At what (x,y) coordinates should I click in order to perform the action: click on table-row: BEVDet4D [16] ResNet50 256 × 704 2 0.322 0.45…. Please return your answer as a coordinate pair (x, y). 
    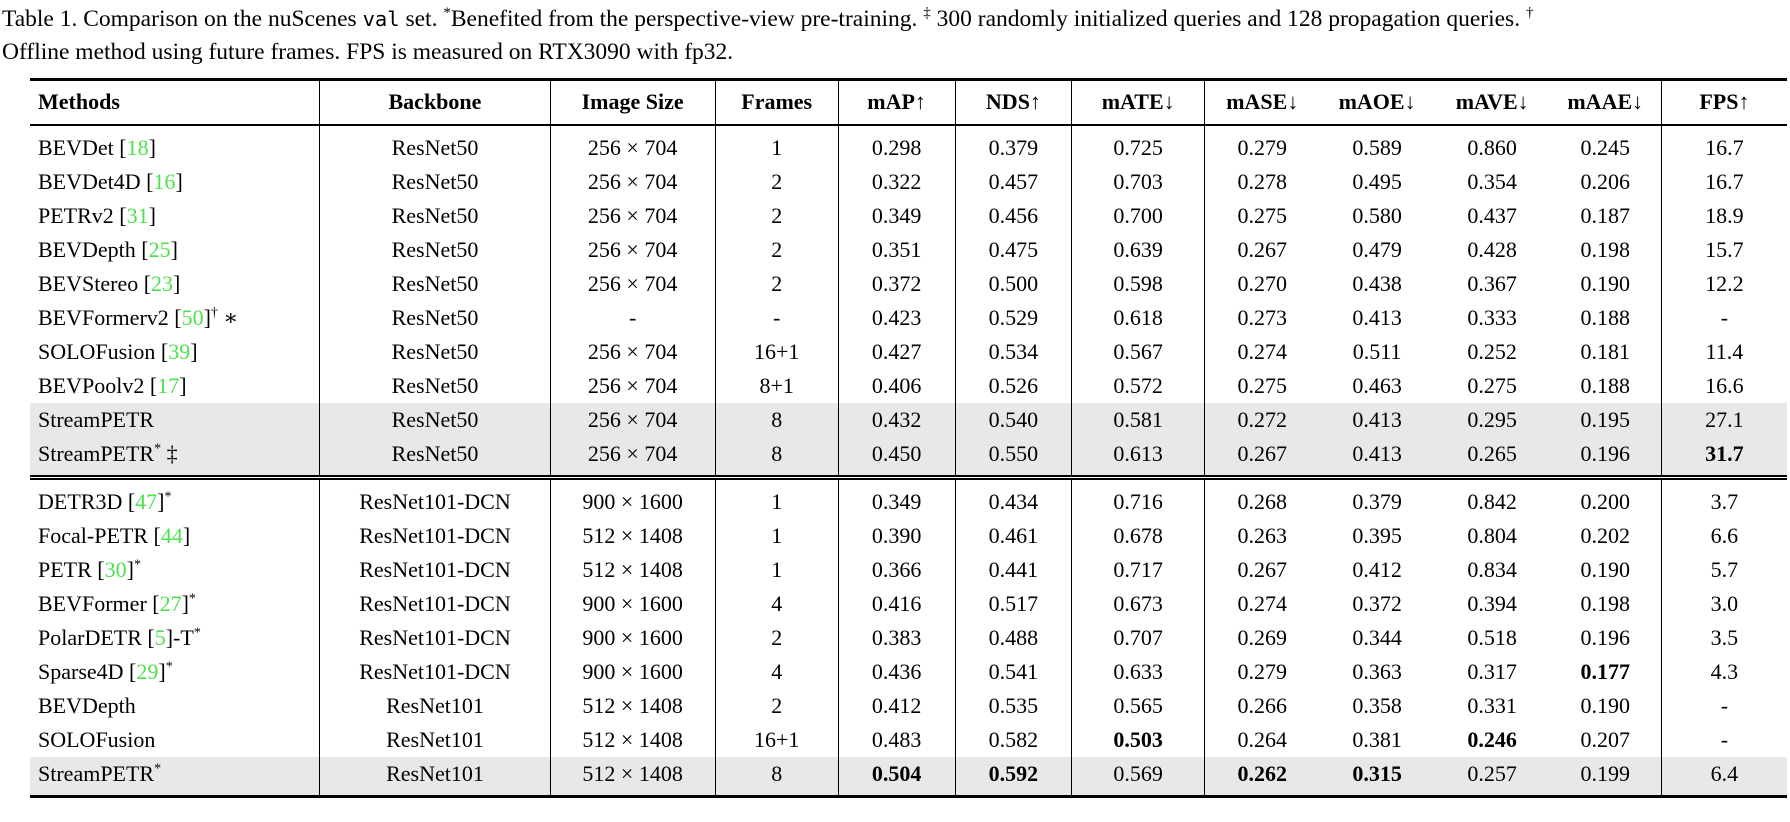
    Looking at the image, I should click on (908, 182).